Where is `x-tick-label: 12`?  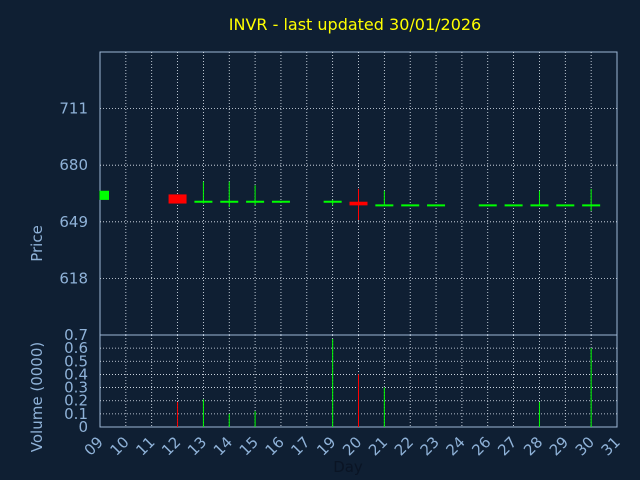 x-tick-label: 12 is located at coordinates (171, 446).